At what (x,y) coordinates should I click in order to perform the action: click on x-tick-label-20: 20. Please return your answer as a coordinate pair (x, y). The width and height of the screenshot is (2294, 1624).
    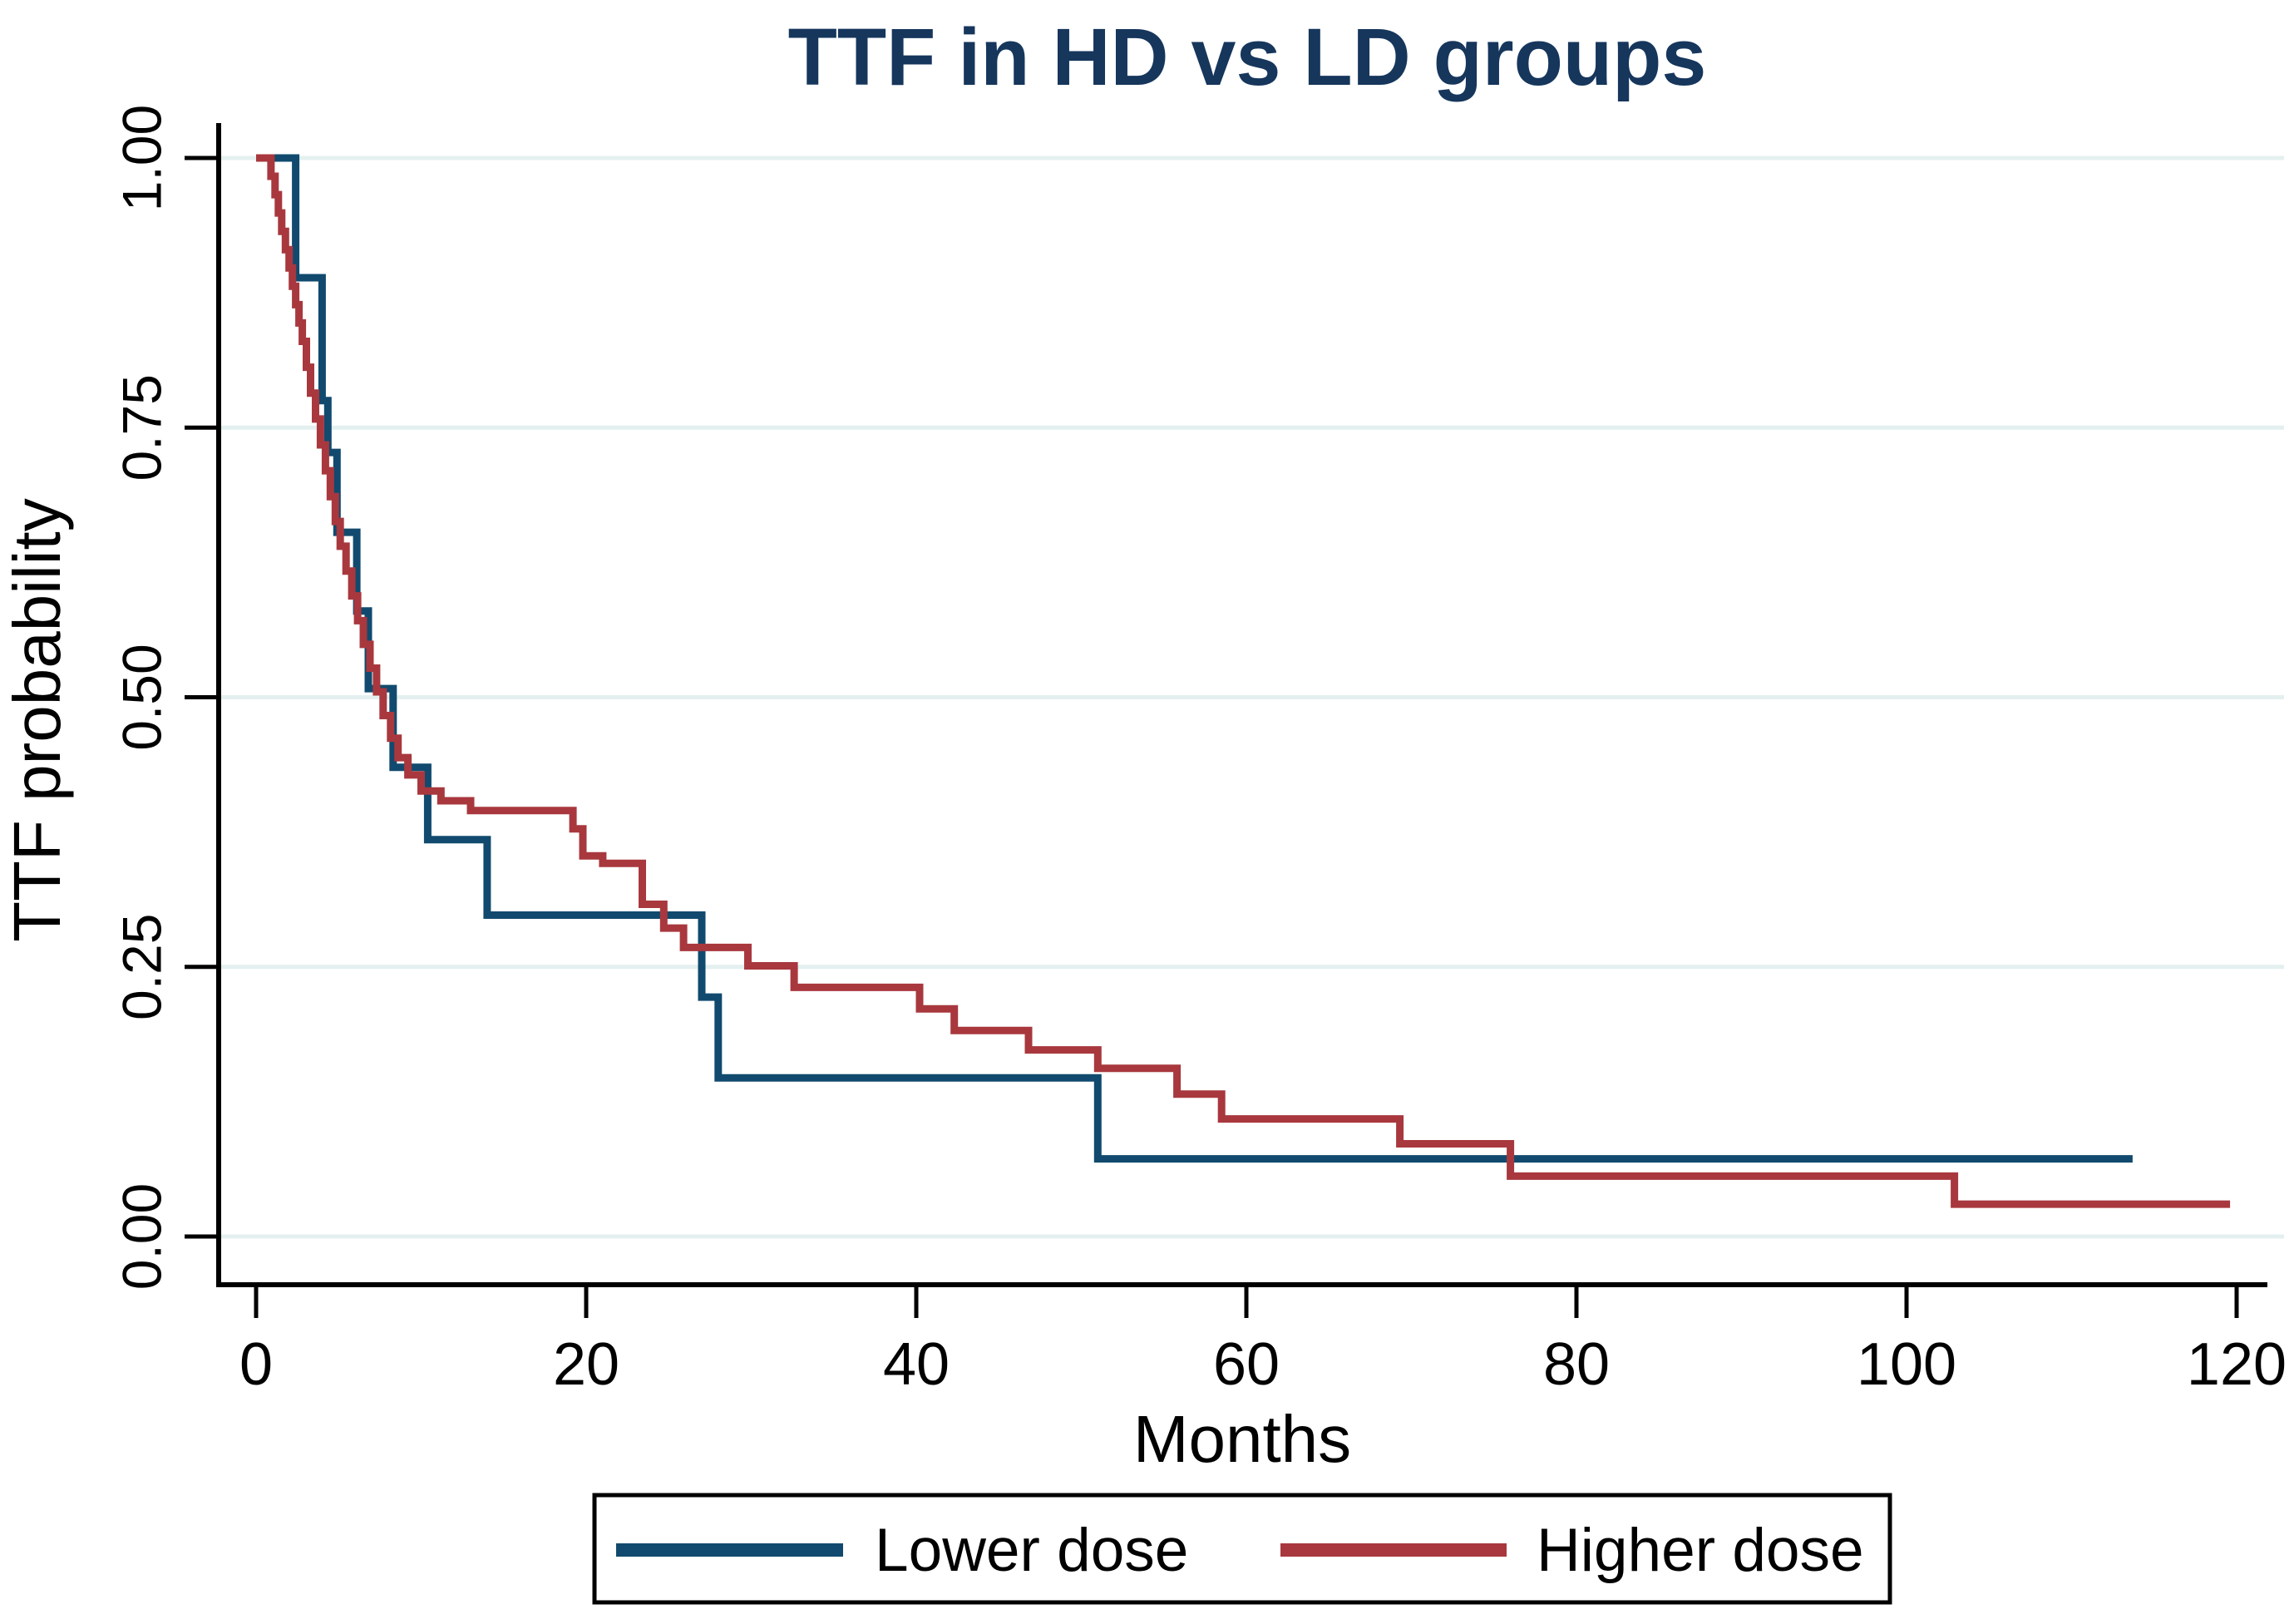
    Looking at the image, I should click on (586, 1364).